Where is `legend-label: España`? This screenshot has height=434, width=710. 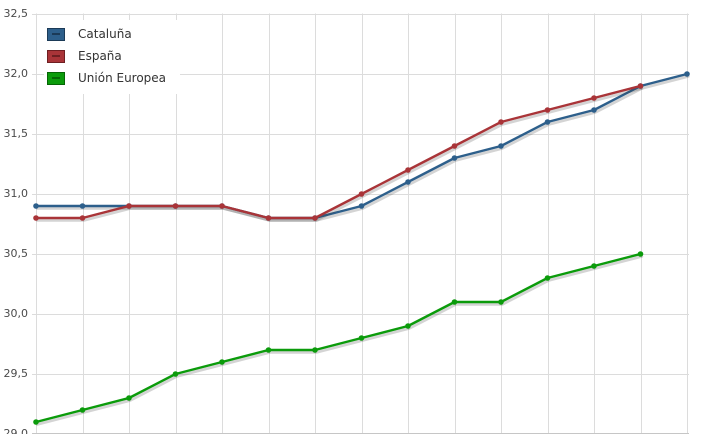 legend-label: España is located at coordinates (100, 56).